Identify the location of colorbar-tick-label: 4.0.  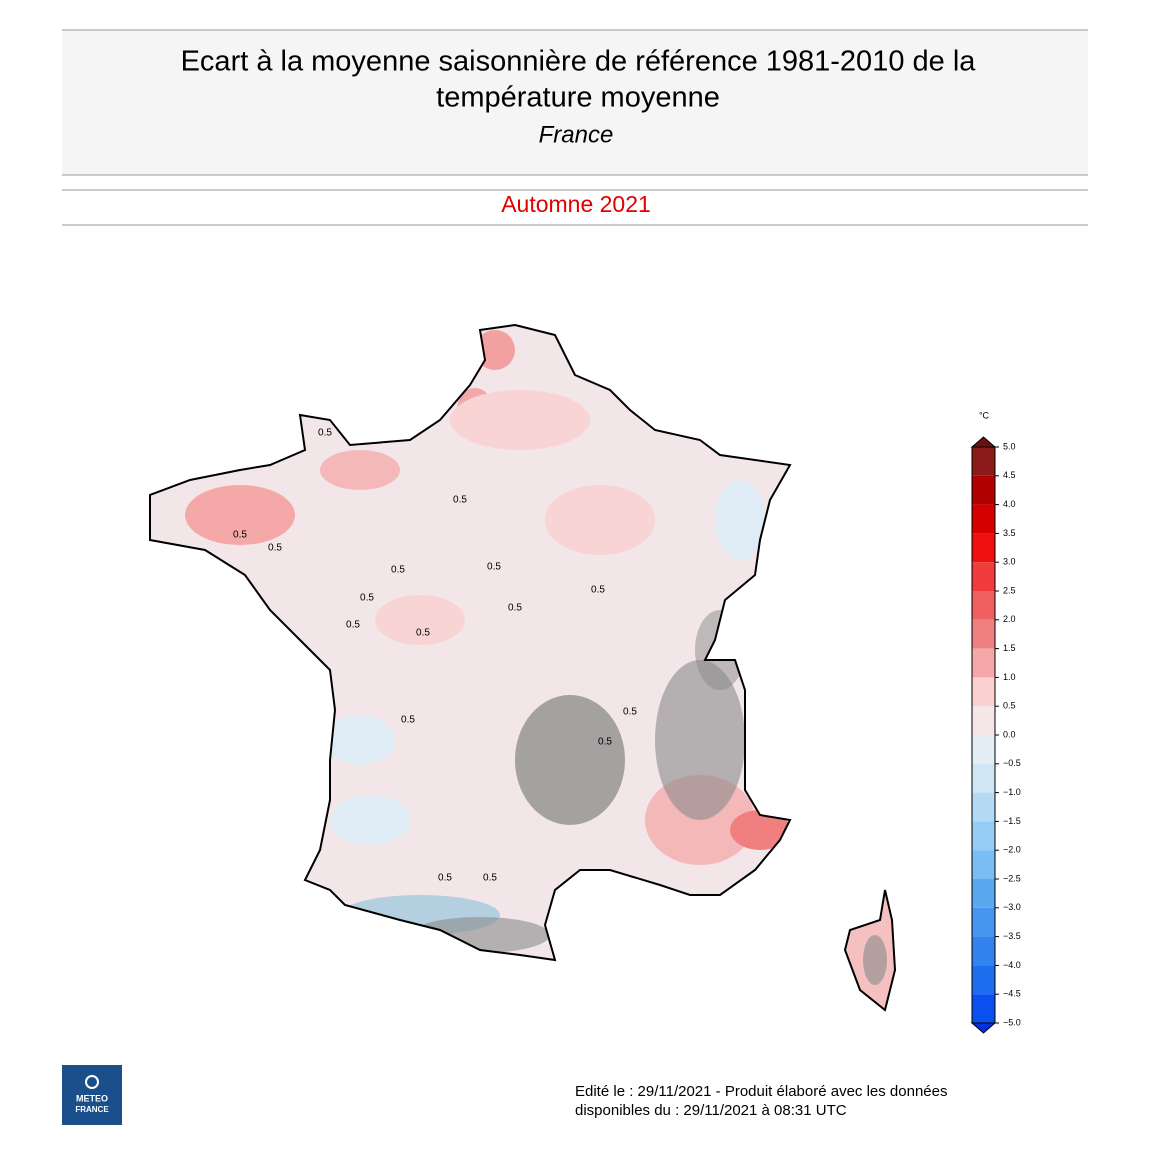
(1009, 504).